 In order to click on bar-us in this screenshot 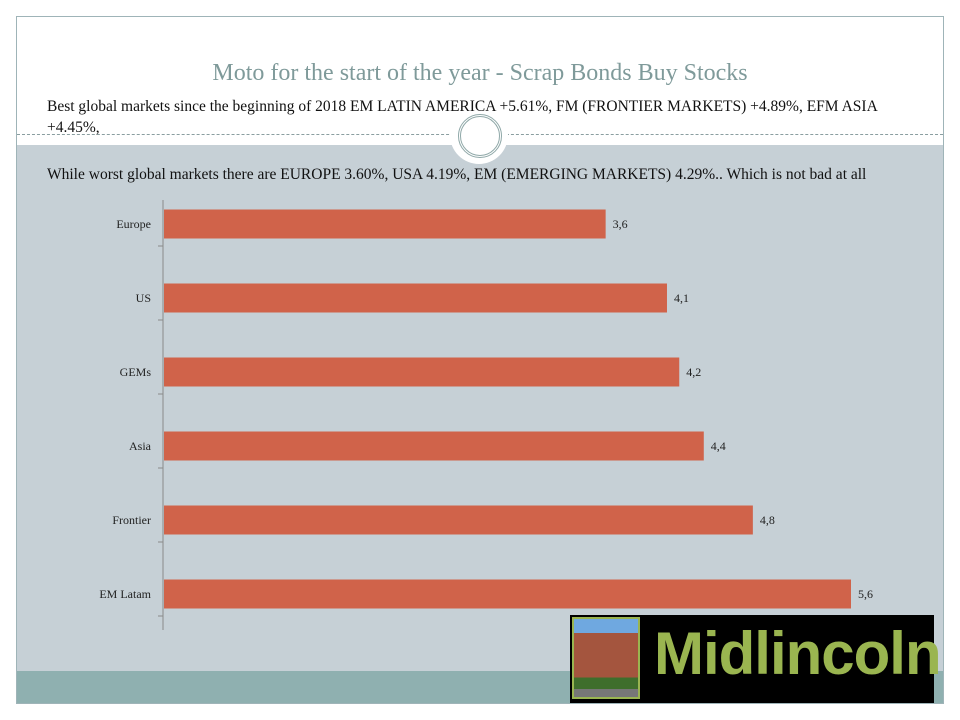, I will do `click(415, 298)`.